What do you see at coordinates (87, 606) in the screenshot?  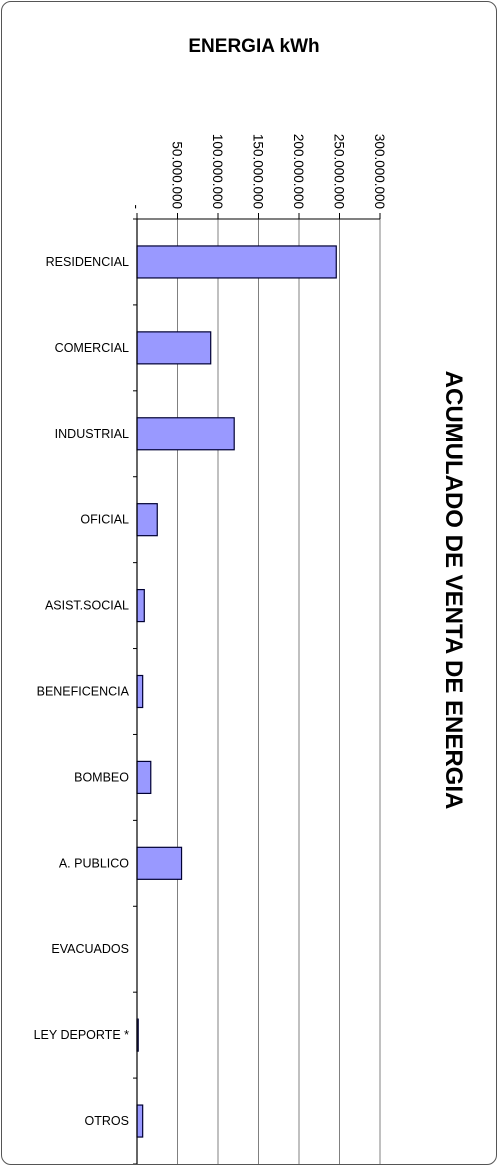 I see `category-label: ASIST.SOCIAL` at bounding box center [87, 606].